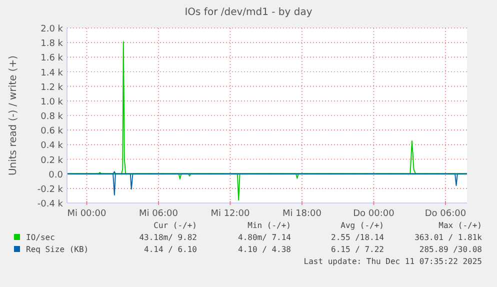  I want to click on legend-label: Req Size (KB), so click(57, 249).